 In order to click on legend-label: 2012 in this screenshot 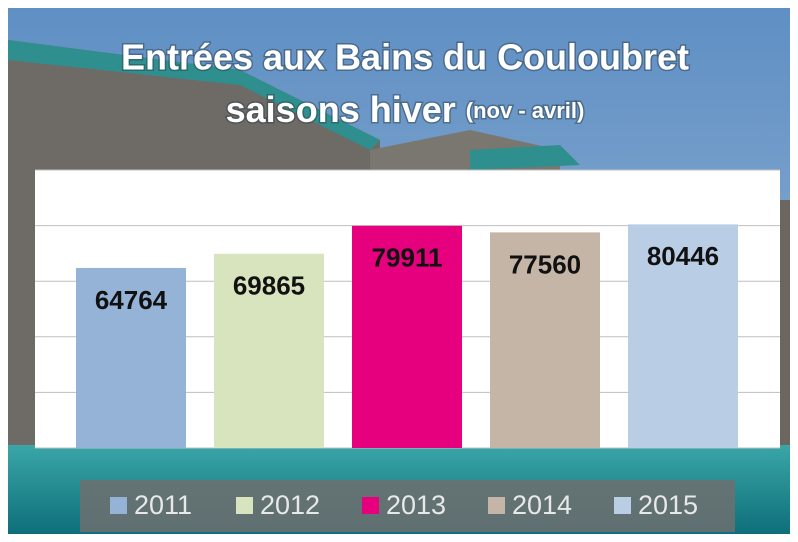, I will do `click(290, 505)`.